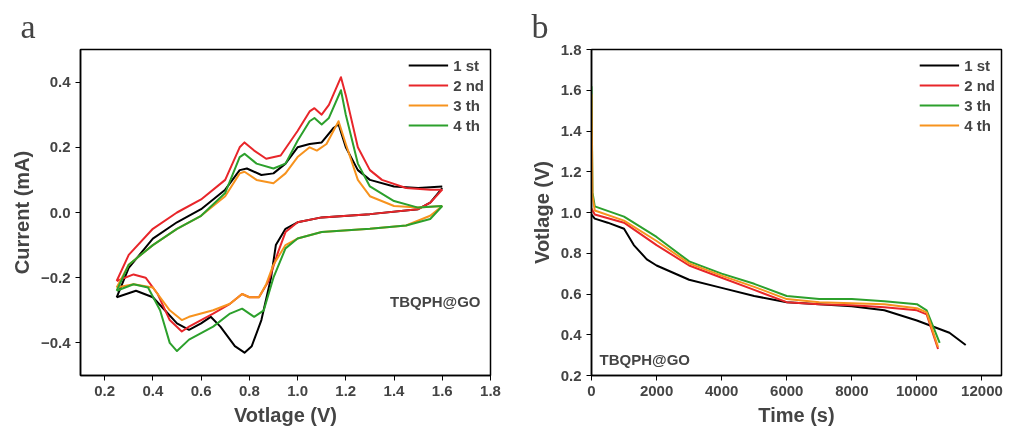  I want to click on y-tick-label: 0.6, so click(571, 293).